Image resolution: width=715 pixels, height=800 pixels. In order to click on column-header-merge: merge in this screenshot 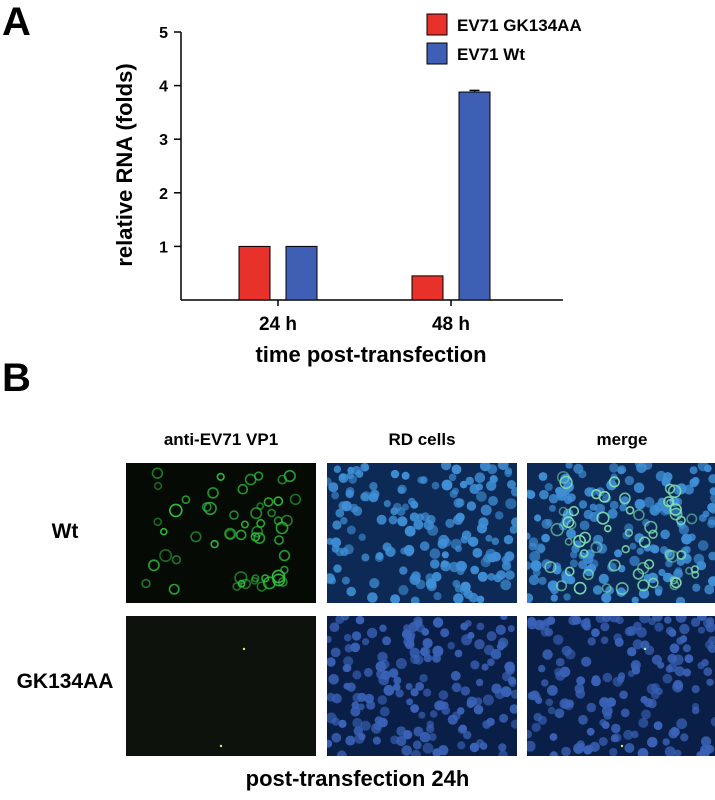, I will do `click(622, 439)`.